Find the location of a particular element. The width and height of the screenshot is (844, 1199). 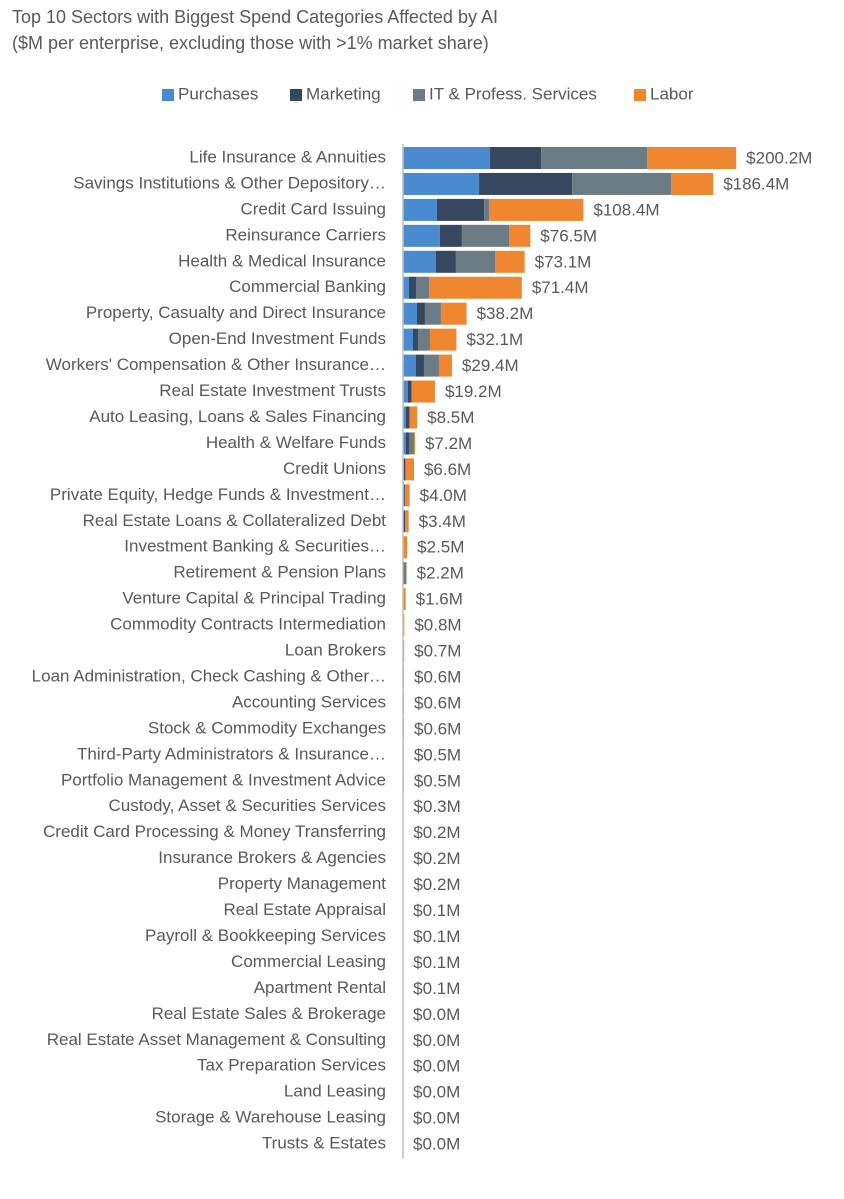

total-label: $32.1M is located at coordinates (494, 339).